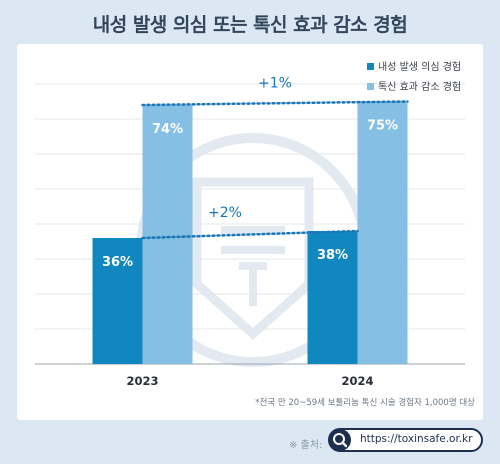 This screenshot has height=464, width=500. What do you see at coordinates (250, 25) in the screenshot?
I see `chart-title: 내성 발생 의심 또는 톡신 효과 감소 경험` at bounding box center [250, 25].